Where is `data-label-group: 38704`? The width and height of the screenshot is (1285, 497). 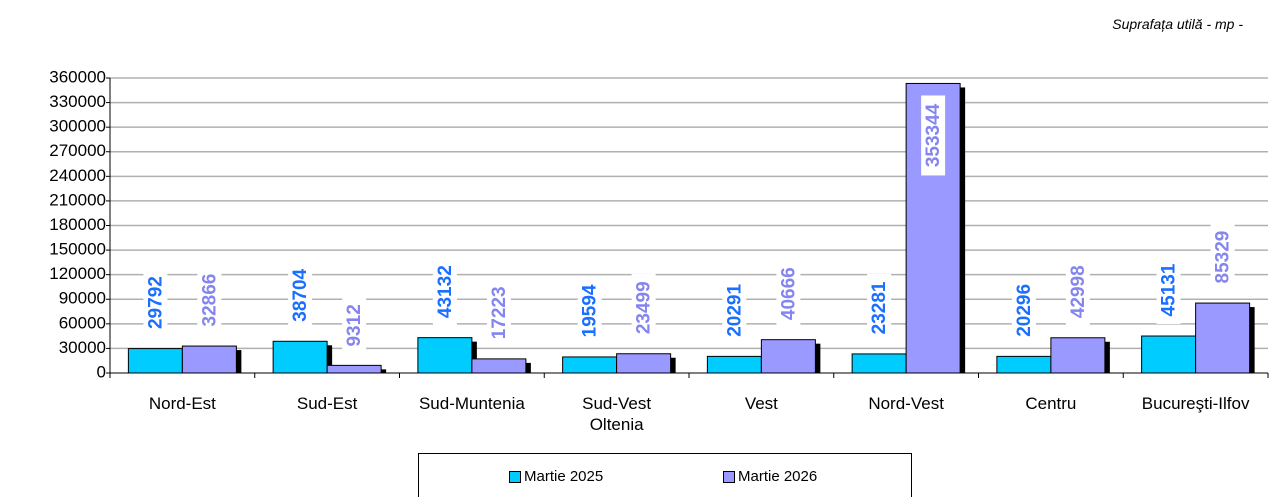 data-label-group: 38704 is located at coordinates (300, 295).